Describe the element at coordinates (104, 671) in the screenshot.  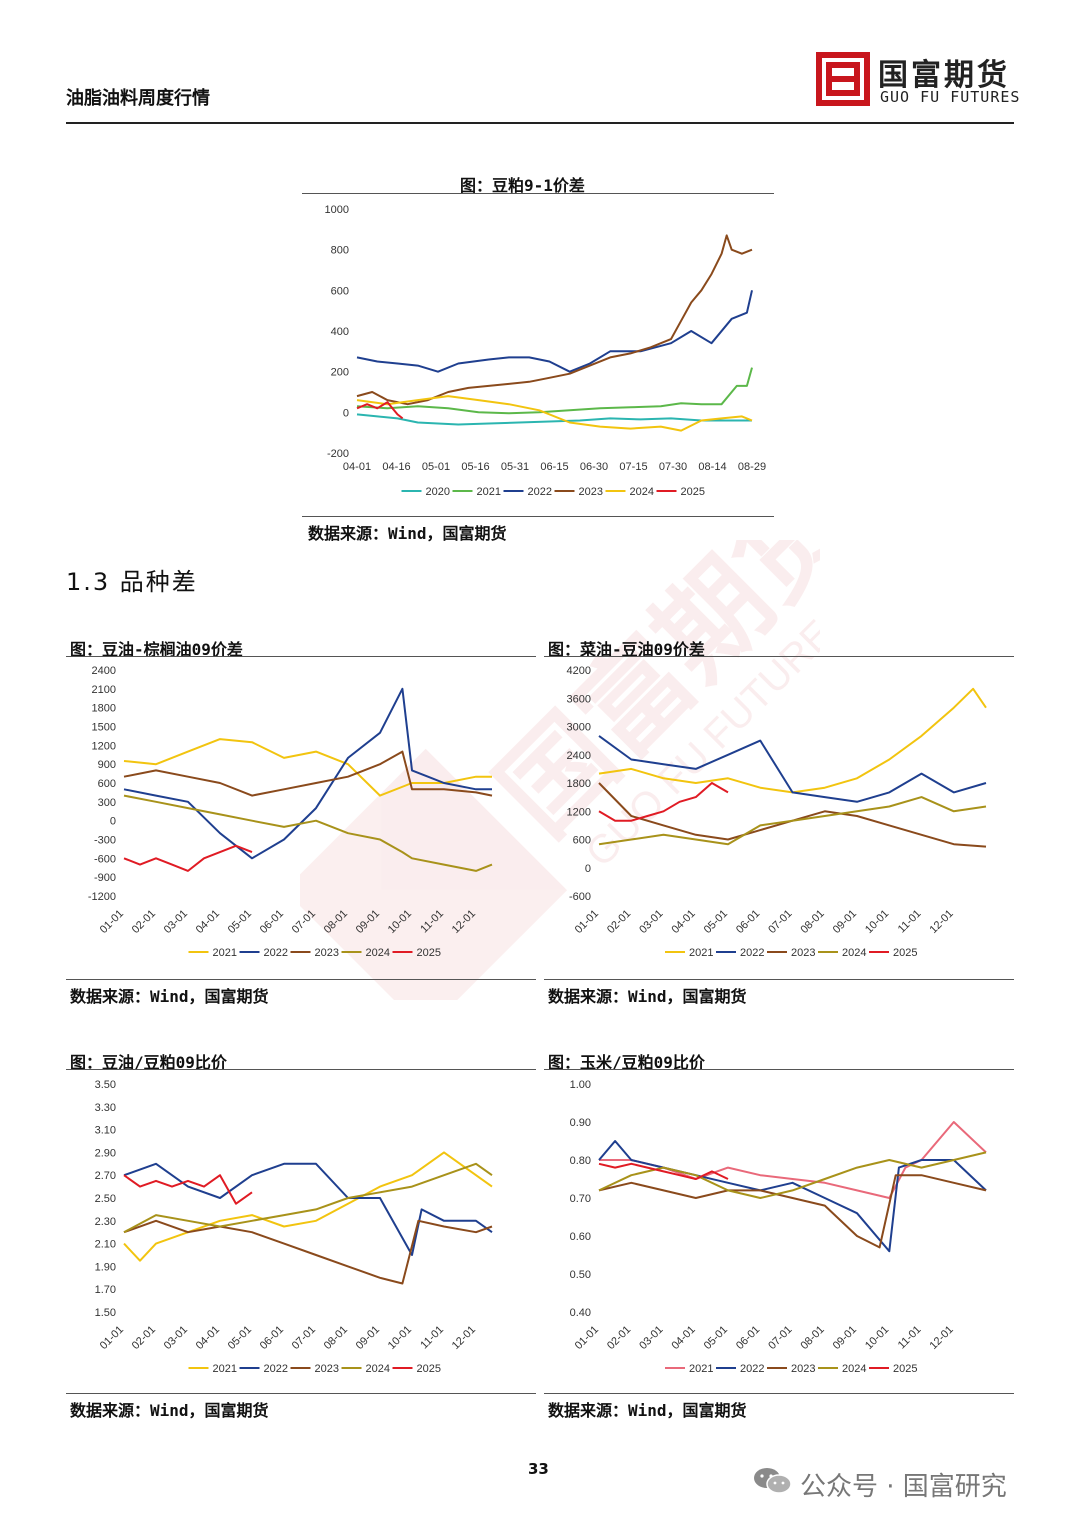
I see `y-tick-label: 2400` at that location.